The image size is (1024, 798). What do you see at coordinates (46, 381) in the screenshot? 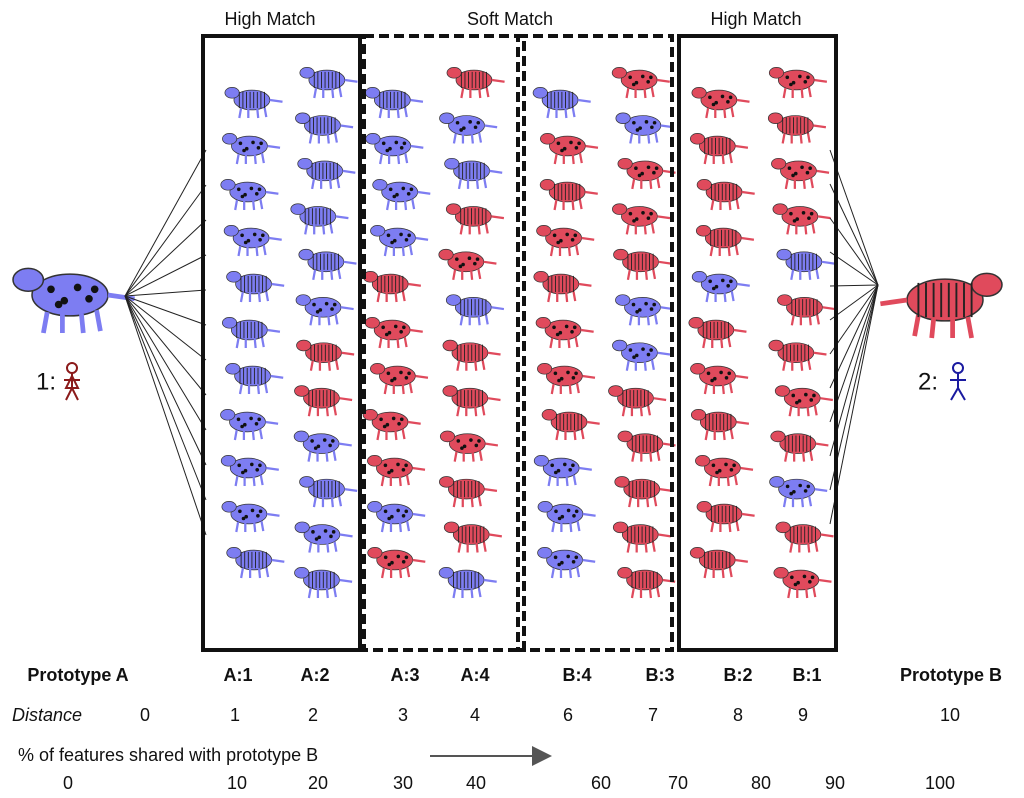
I see `prototype-label: 1:` at bounding box center [46, 381].